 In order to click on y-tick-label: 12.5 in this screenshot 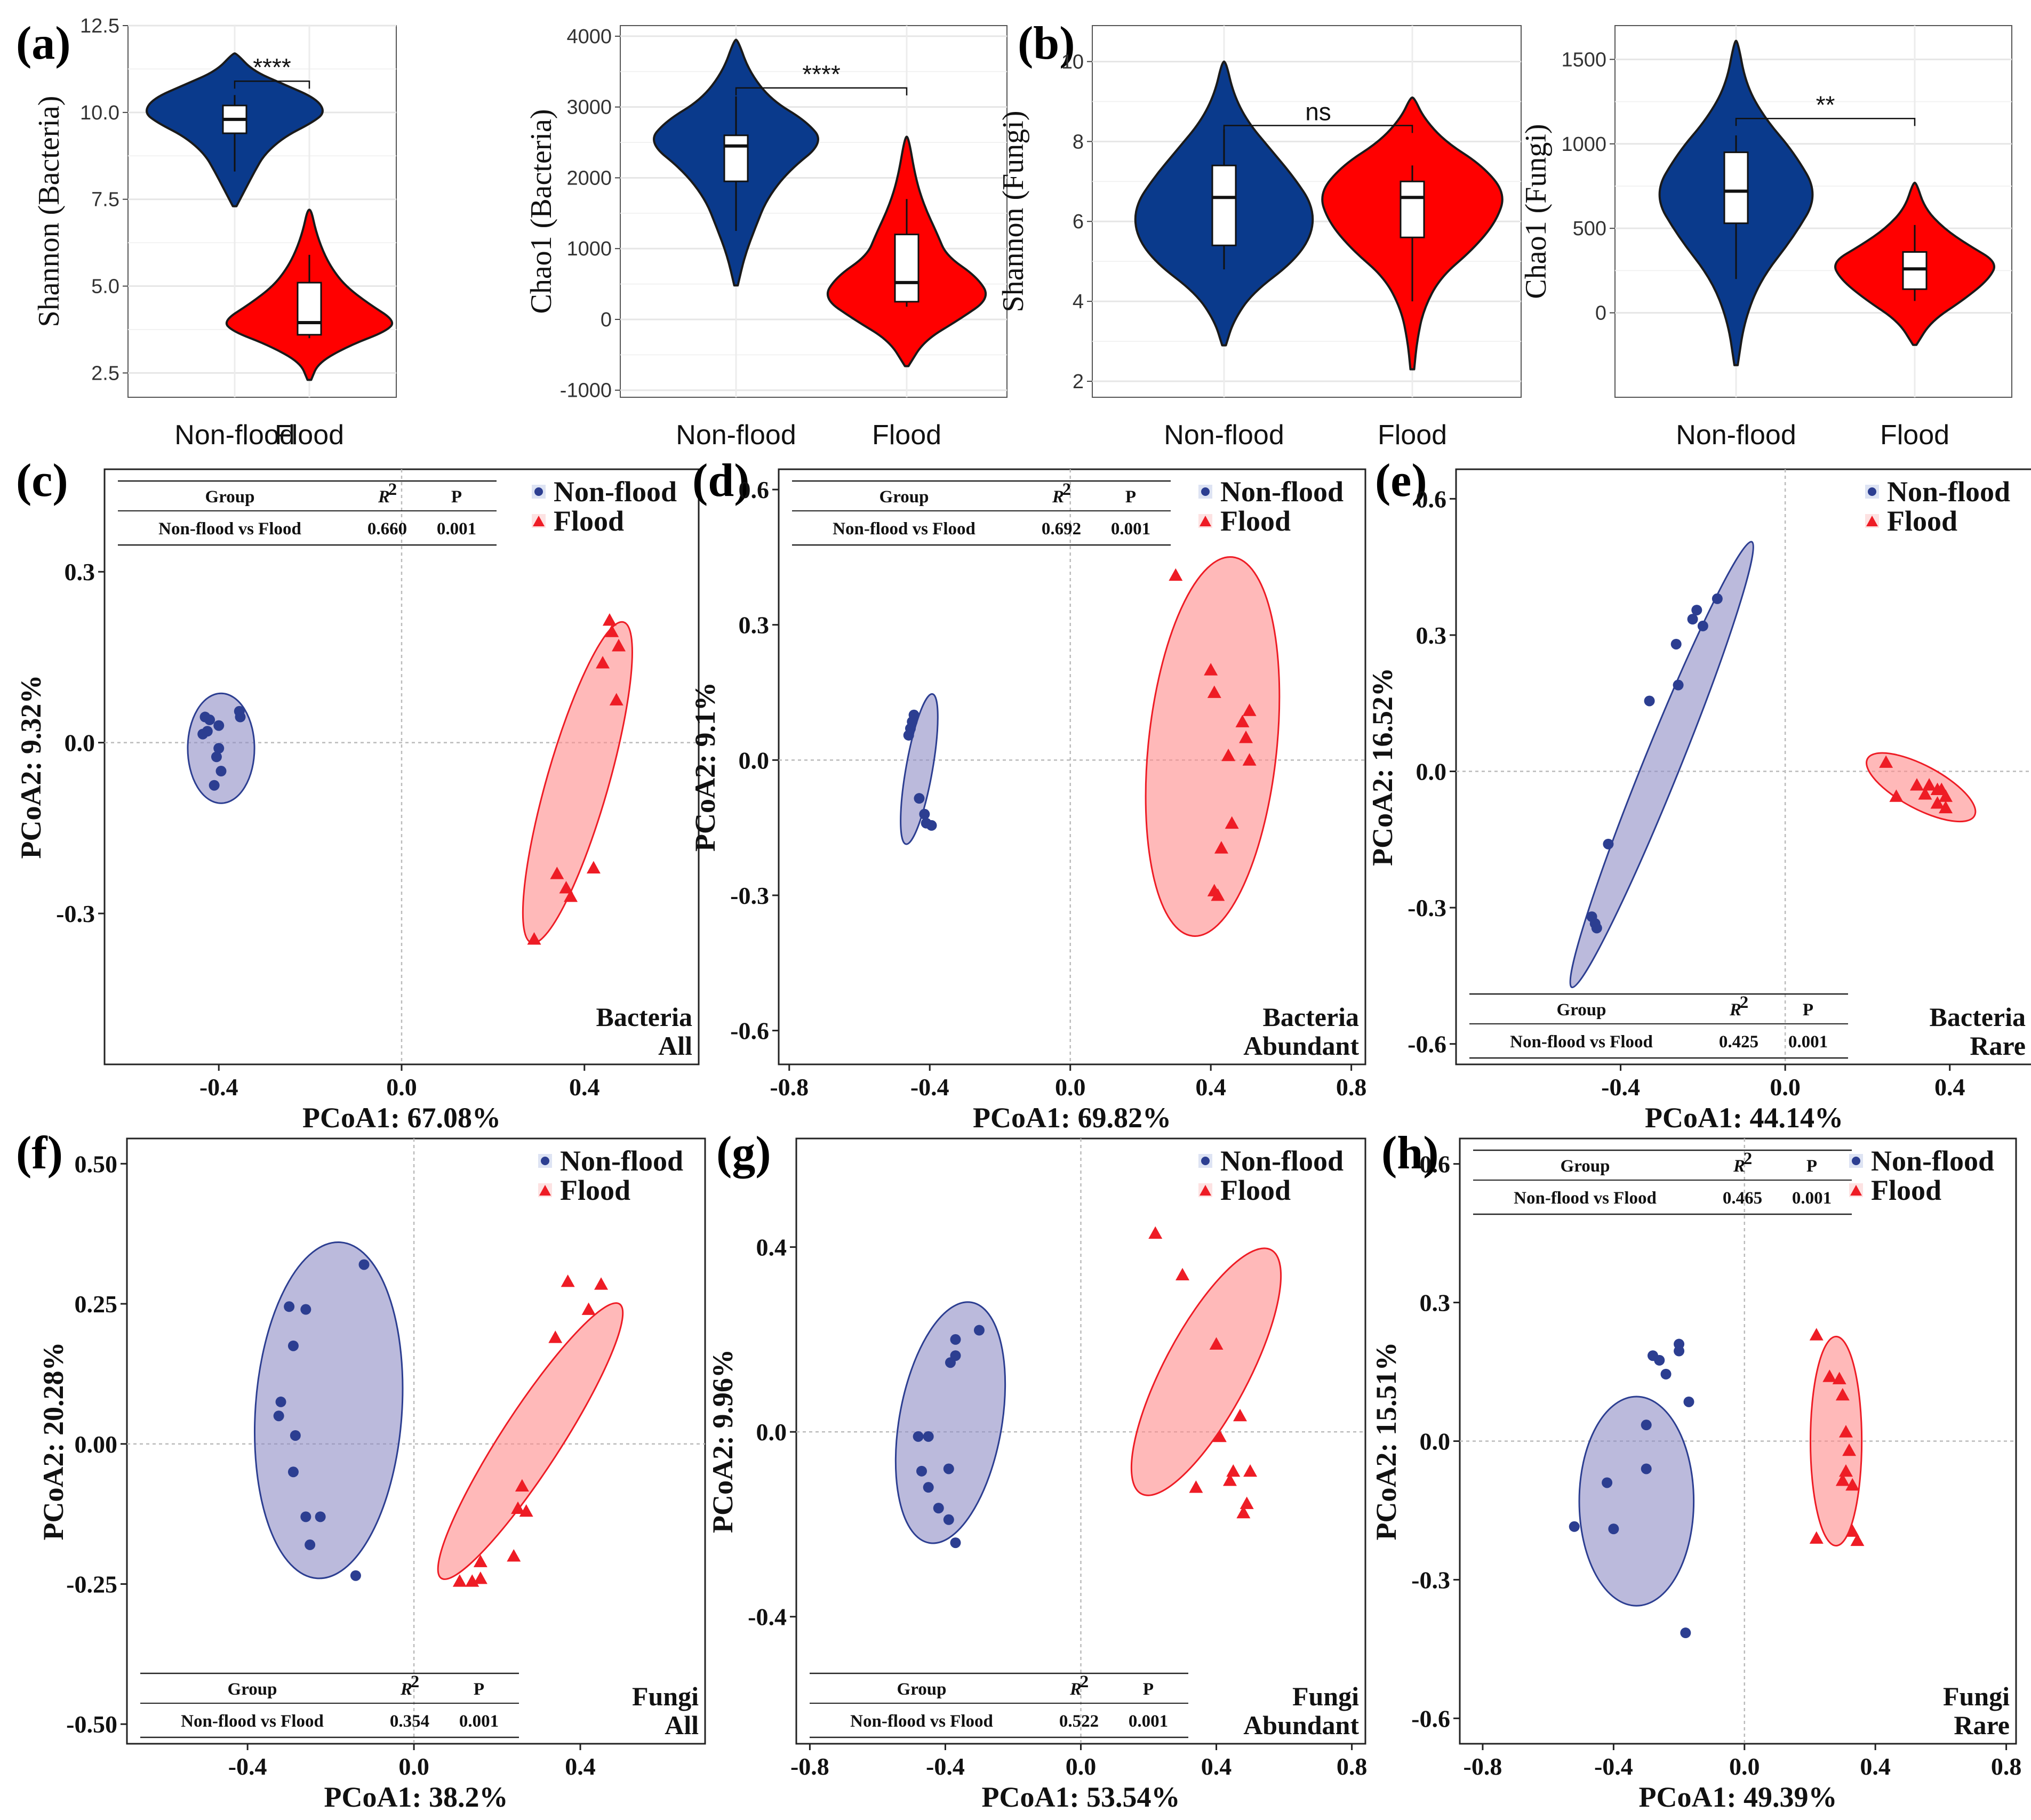, I will do `click(99, 26)`.